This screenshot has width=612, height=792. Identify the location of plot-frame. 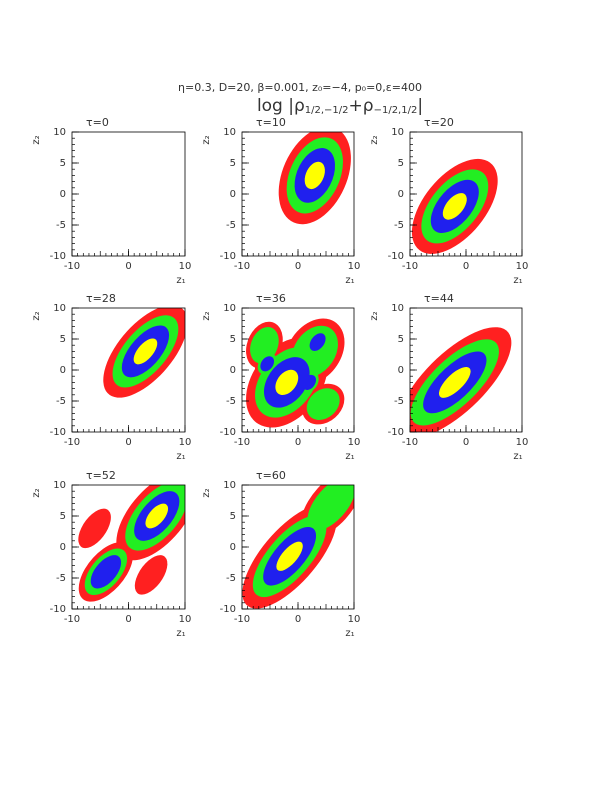
(128, 194).